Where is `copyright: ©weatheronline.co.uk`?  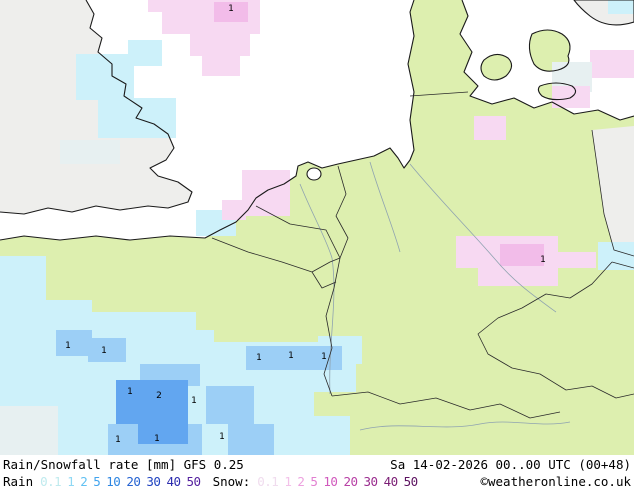 copyright: ©weatheronline.co.uk is located at coordinates (555, 481).